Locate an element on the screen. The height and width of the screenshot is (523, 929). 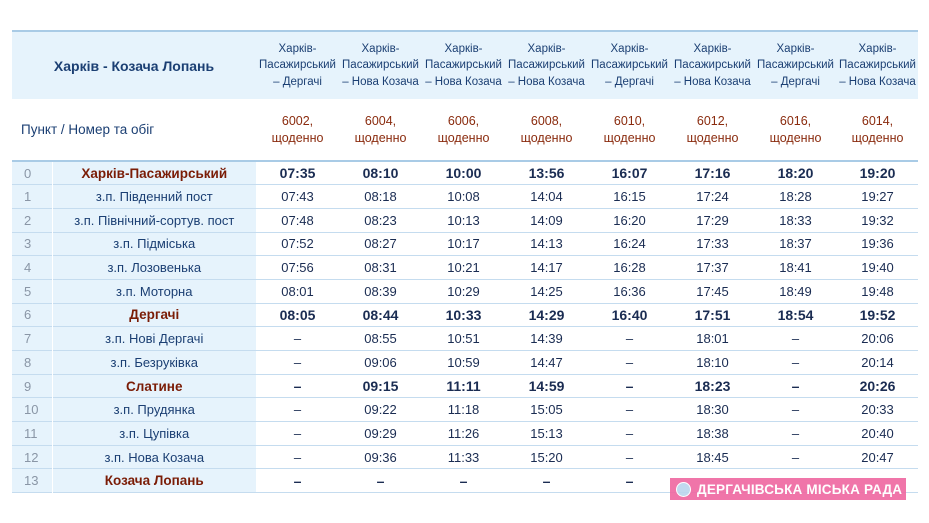
station-index: 13 is located at coordinates (32, 480).